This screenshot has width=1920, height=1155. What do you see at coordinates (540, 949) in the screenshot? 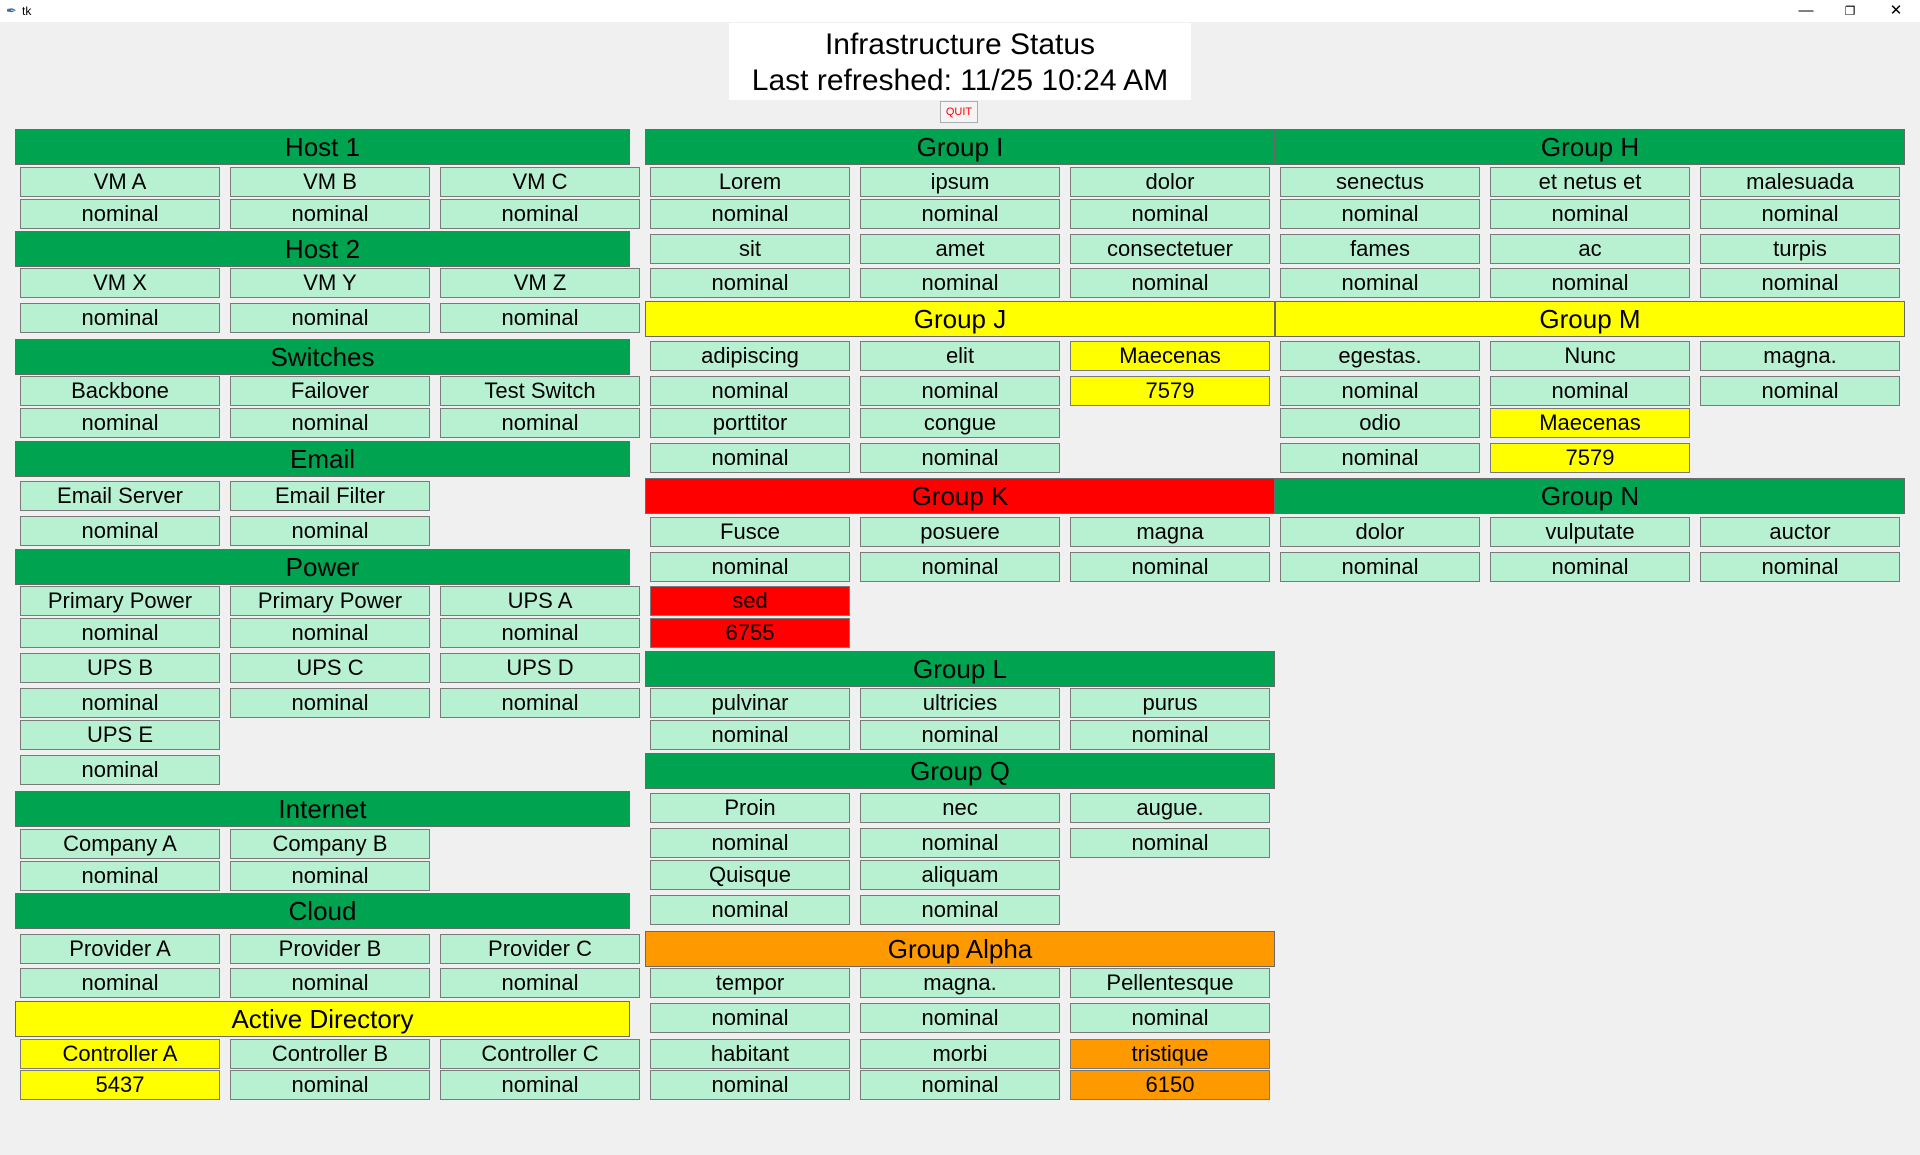
I see `item-name-provider-c: Provider C` at bounding box center [540, 949].